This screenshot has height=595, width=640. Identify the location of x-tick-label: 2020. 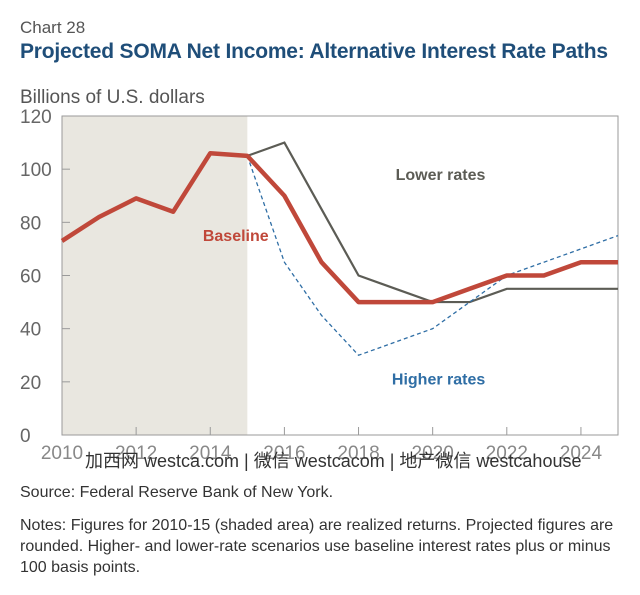
(433, 453).